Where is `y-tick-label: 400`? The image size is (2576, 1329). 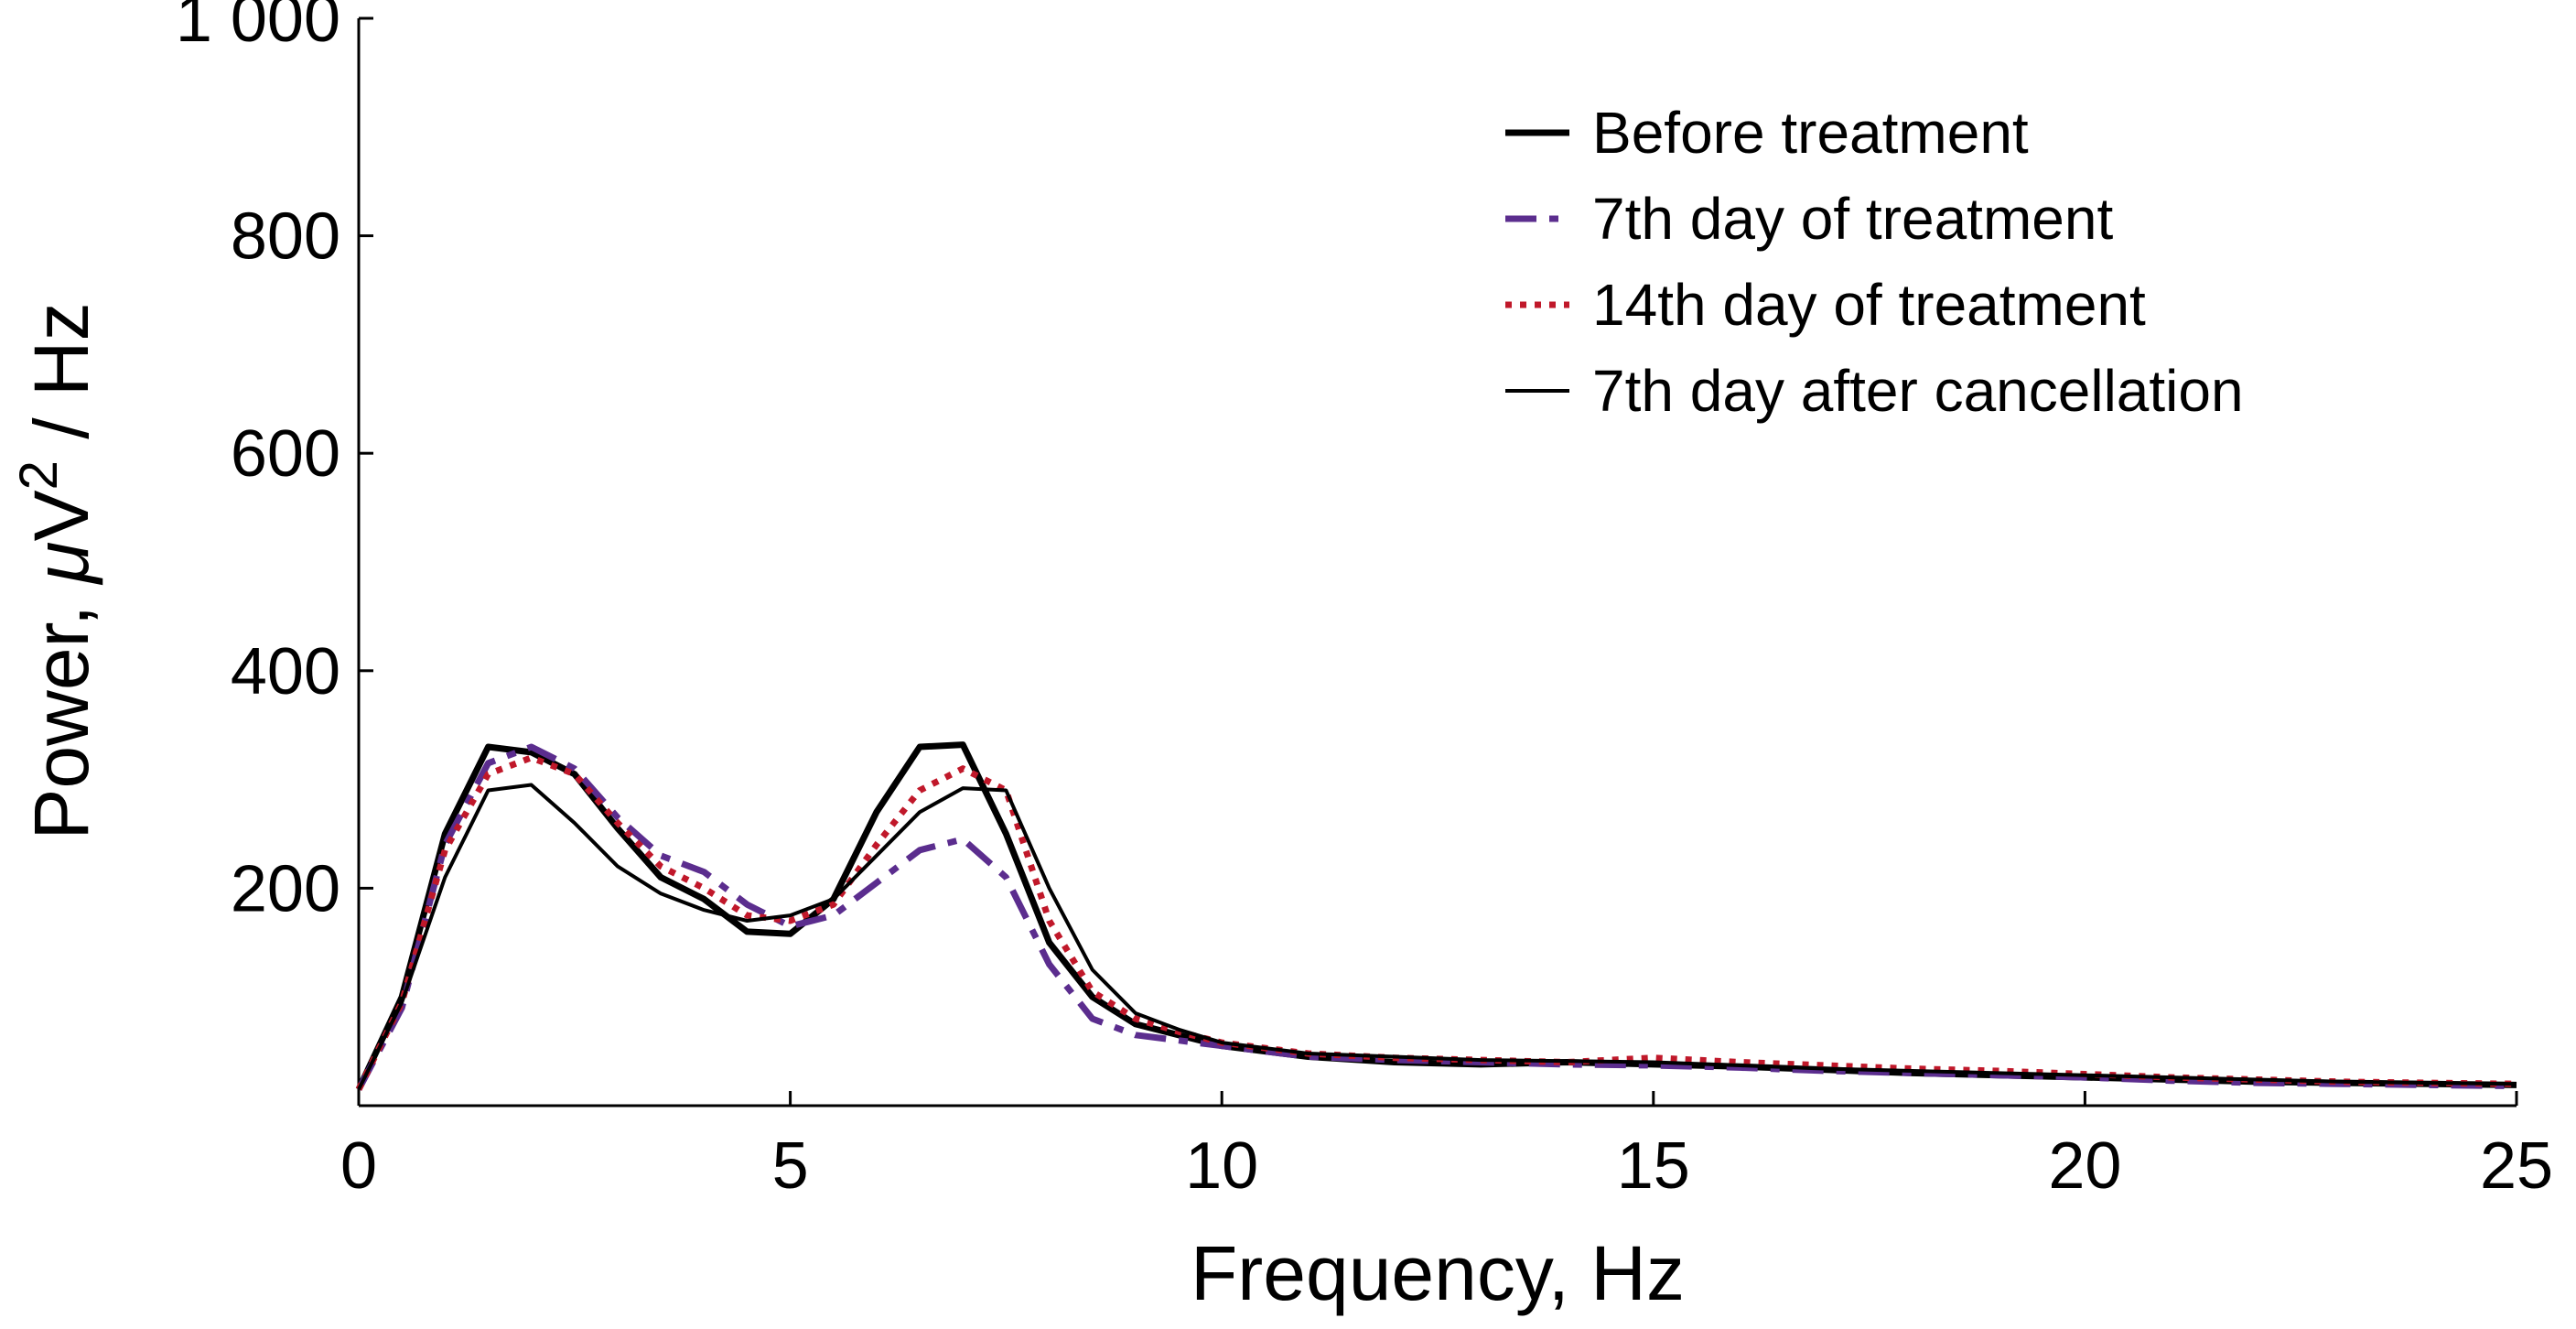 y-tick-label: 400 is located at coordinates (285, 671).